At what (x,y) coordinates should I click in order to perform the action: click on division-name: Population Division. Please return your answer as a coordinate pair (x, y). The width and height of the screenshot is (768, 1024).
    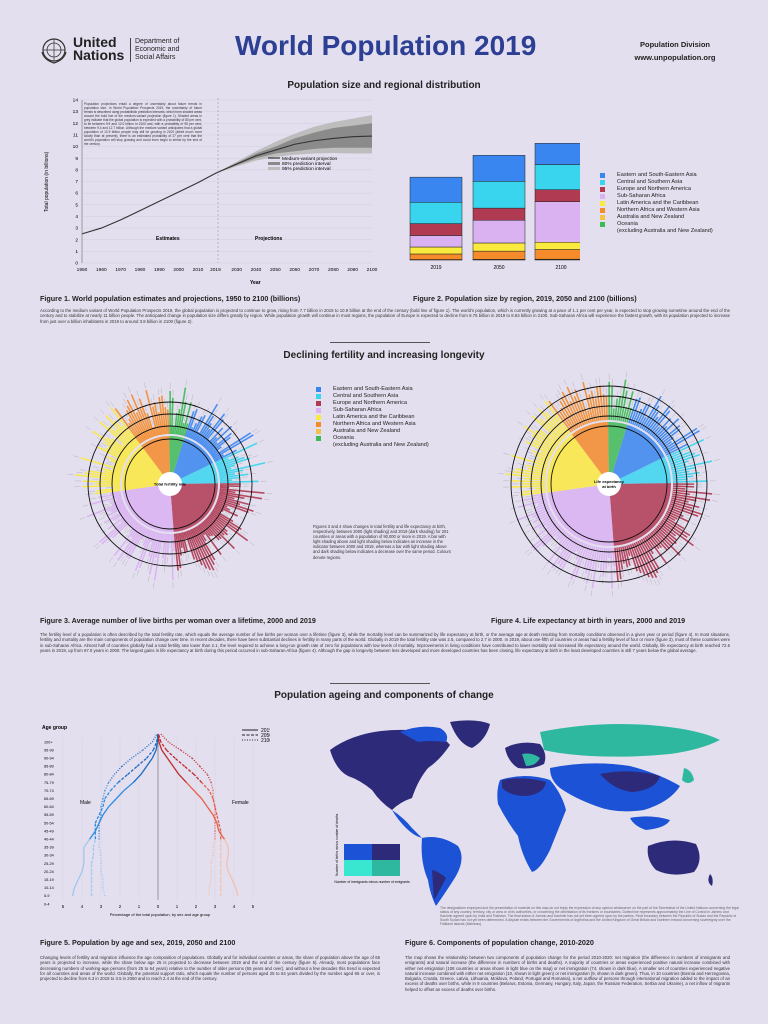
    Looking at the image, I should click on (674, 44).